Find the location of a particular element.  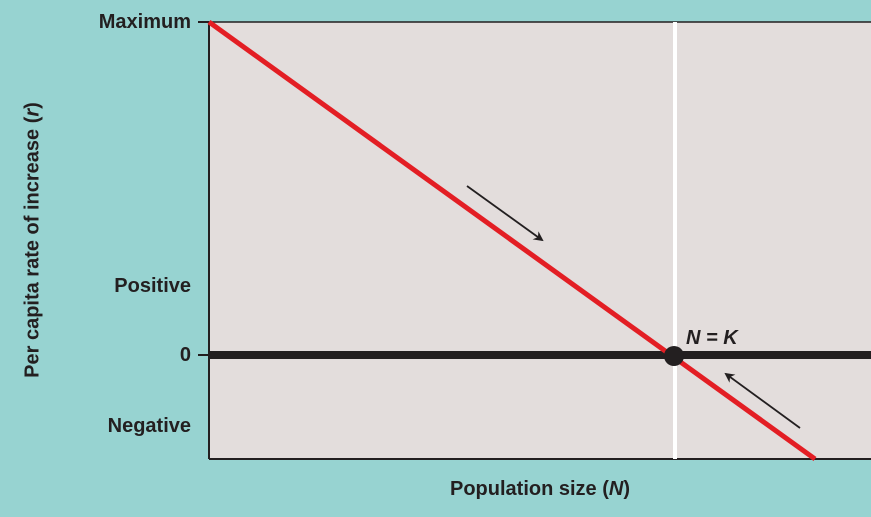

y-level-maximum: Maximum is located at coordinates (144, 22).